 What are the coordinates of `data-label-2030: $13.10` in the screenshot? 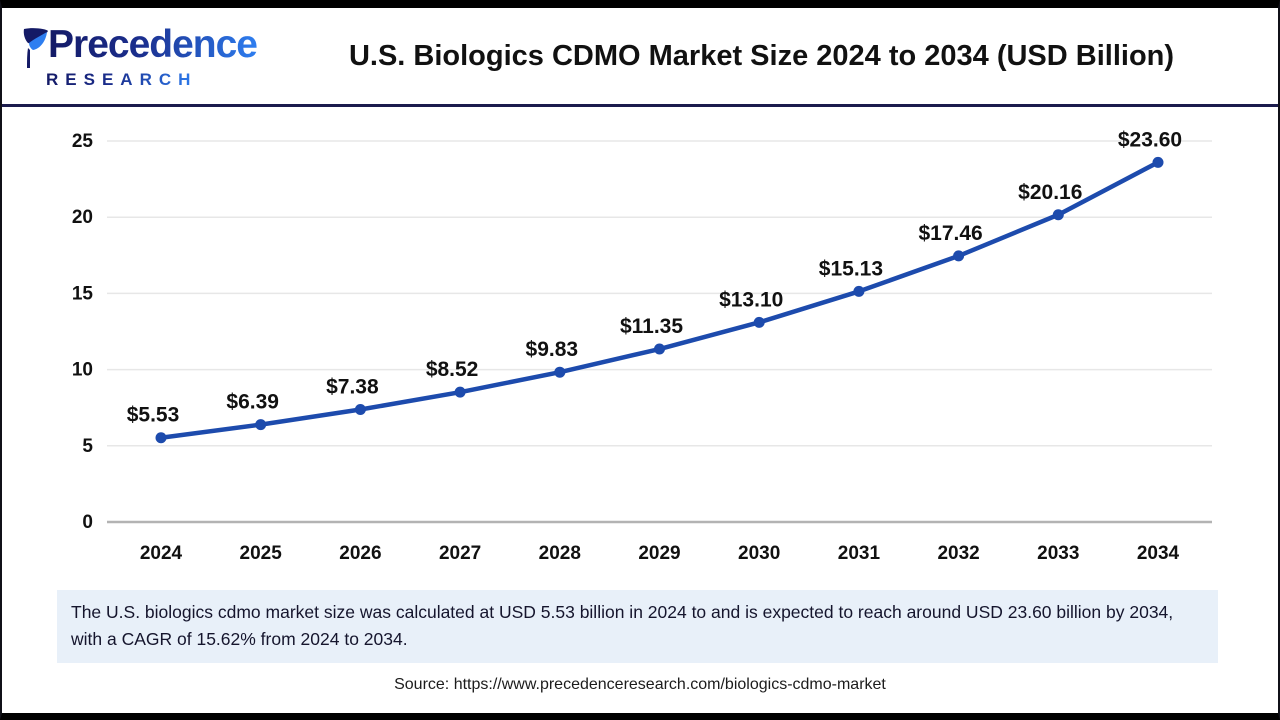 It's located at (751, 299).